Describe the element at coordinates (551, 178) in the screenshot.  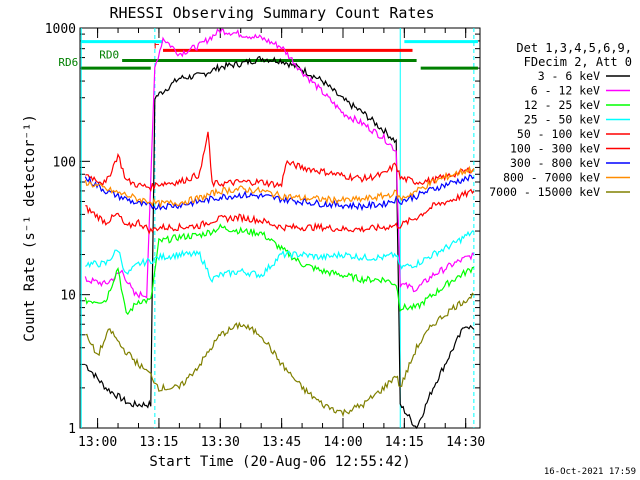
I see `legend-entry-label: 800 - 7000 keV` at that location.